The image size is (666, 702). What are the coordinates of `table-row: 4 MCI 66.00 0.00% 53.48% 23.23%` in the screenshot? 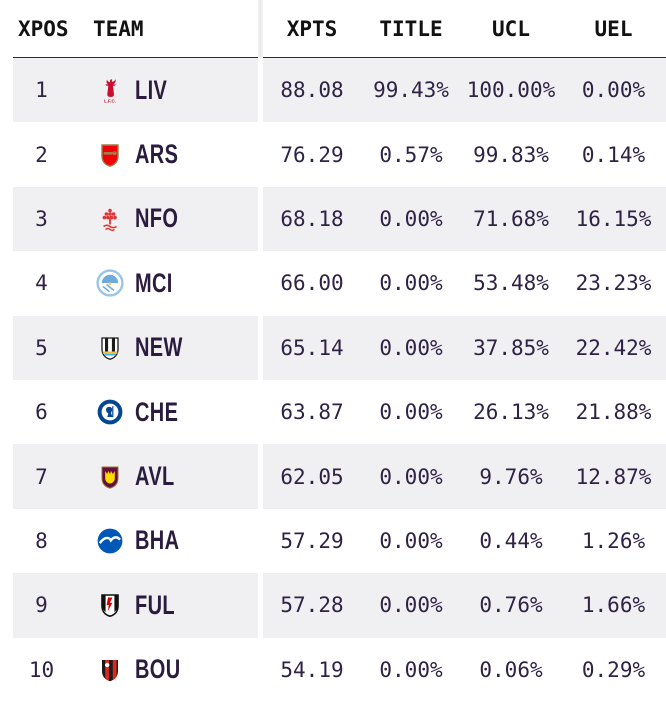 It's located at (333, 283).